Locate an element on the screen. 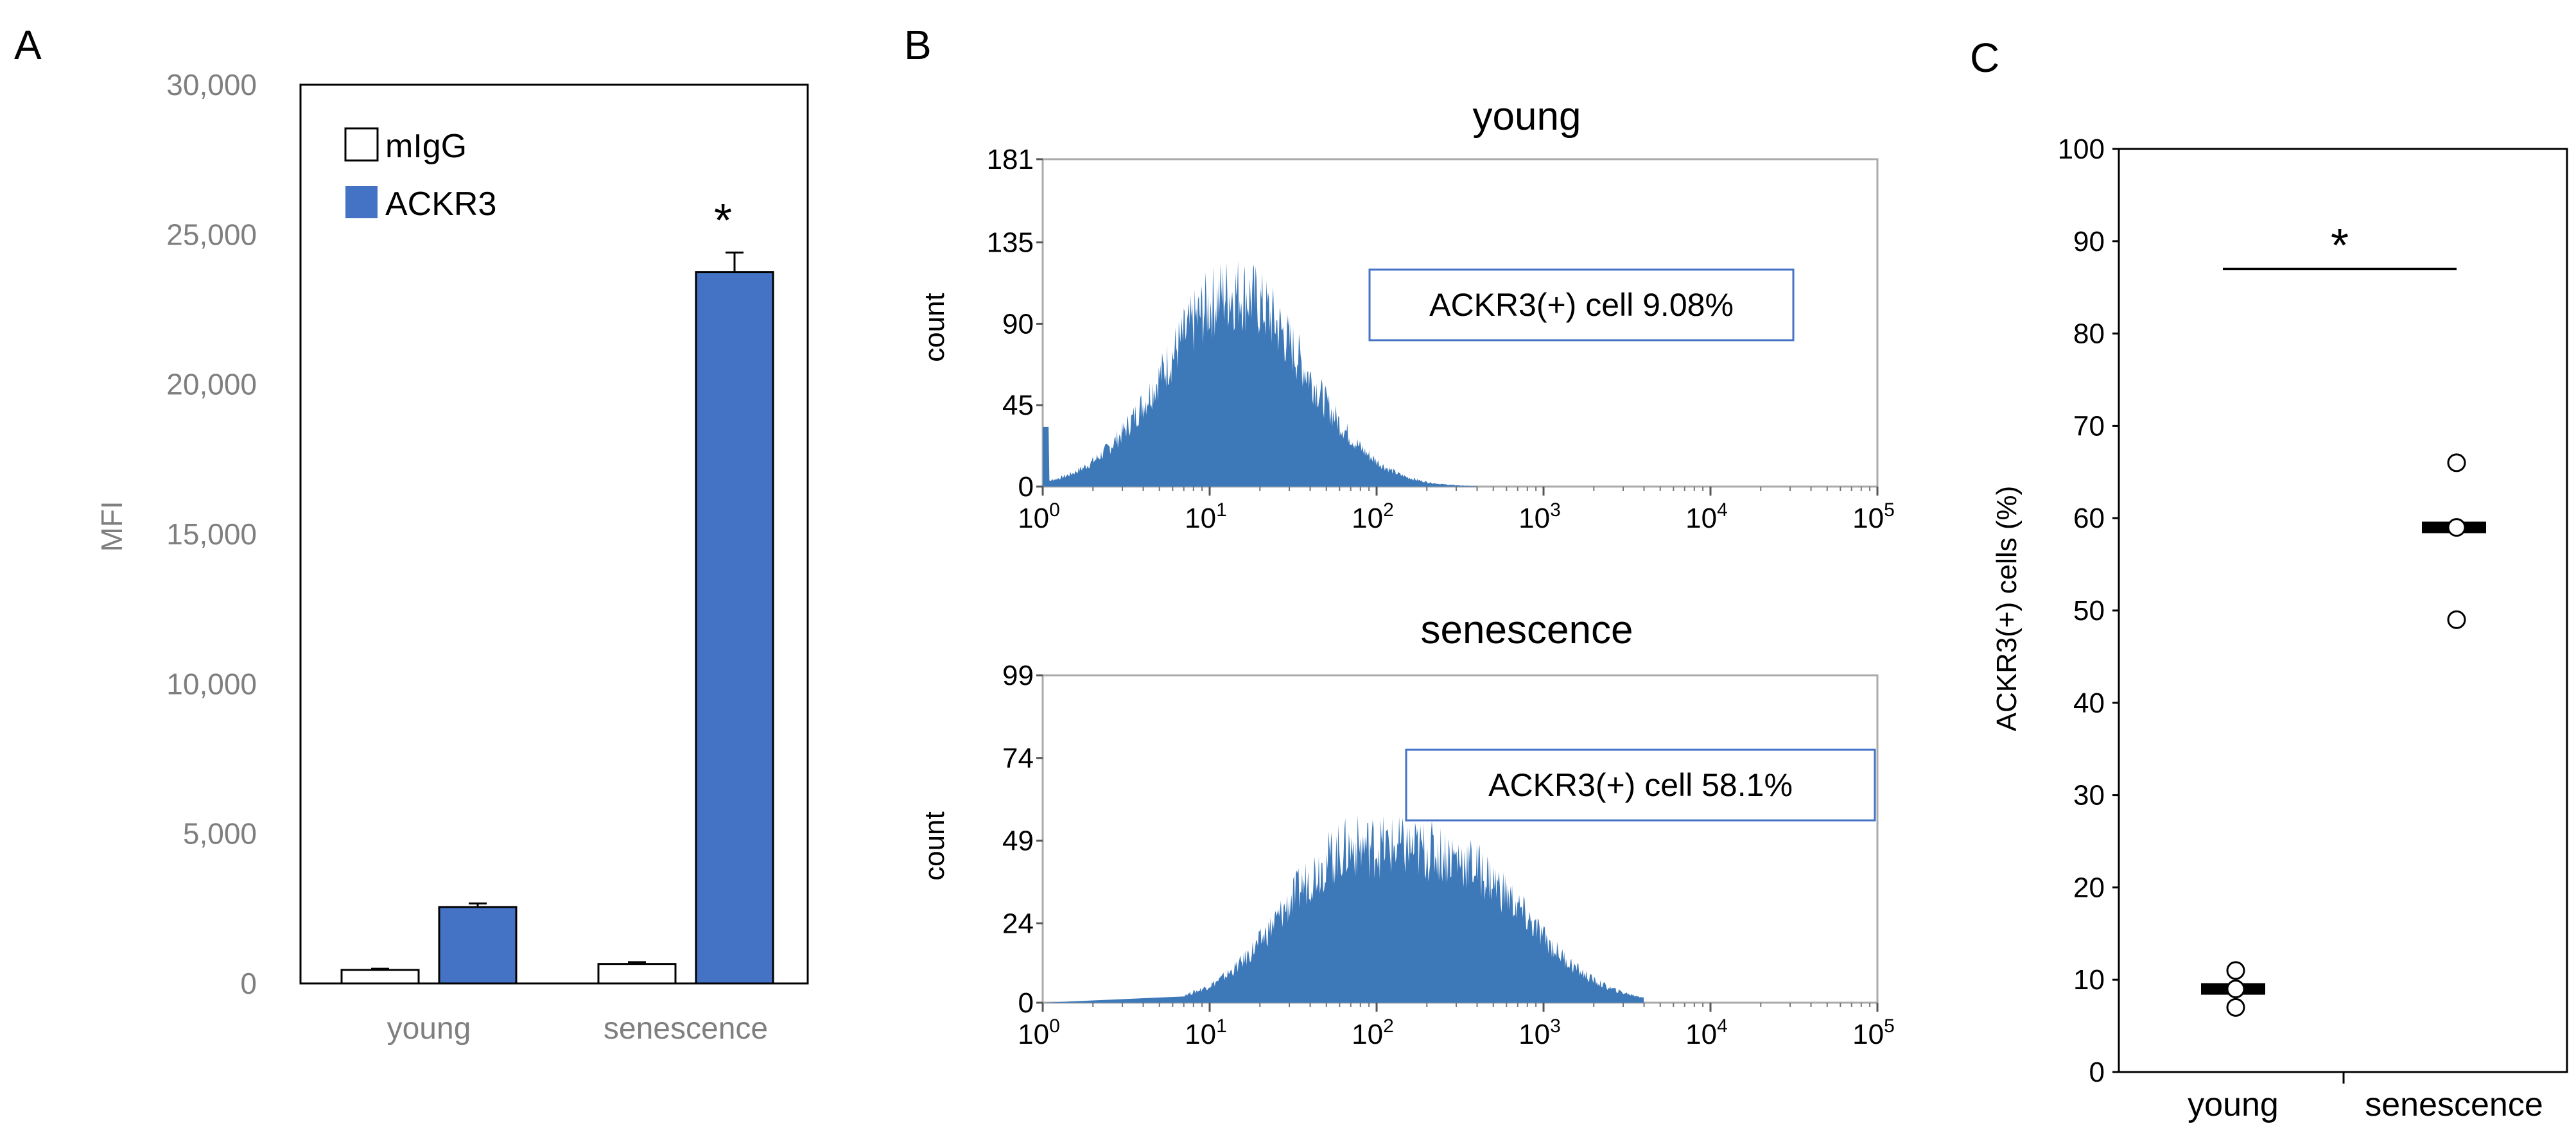 The image size is (2576, 1133). histogram-area-senescence is located at coordinates (1343, 909).